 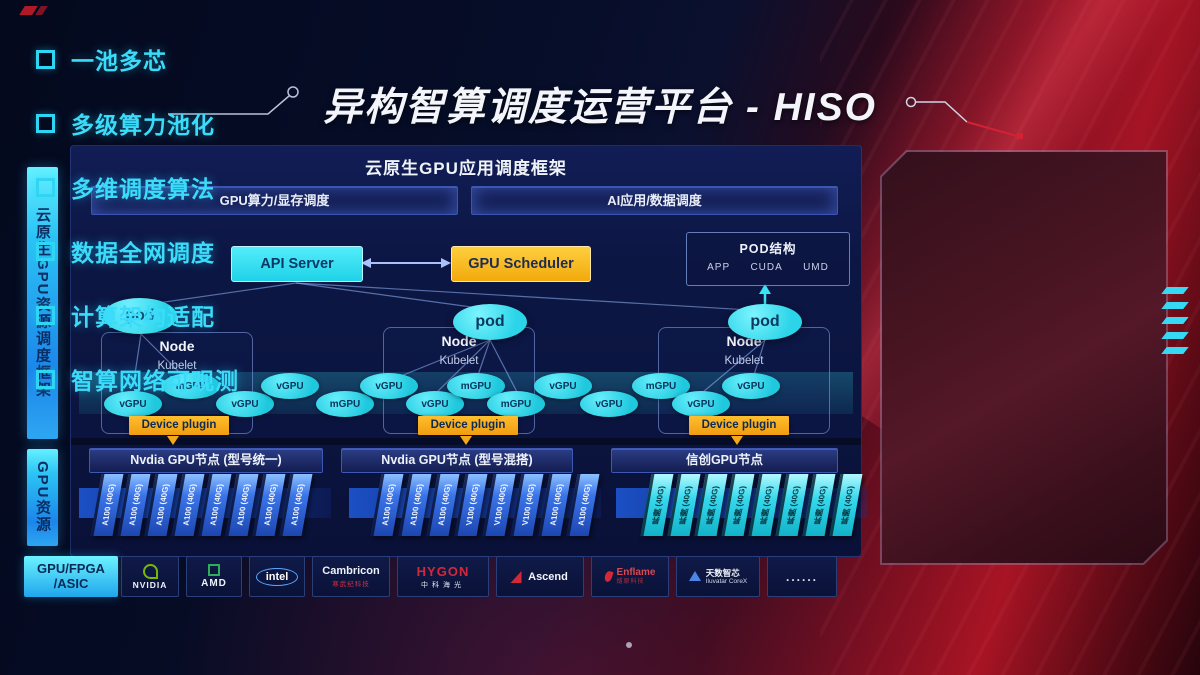 What do you see at coordinates (694, 576) in the screenshot?
I see `iluvatar-logo-icon` at bounding box center [694, 576].